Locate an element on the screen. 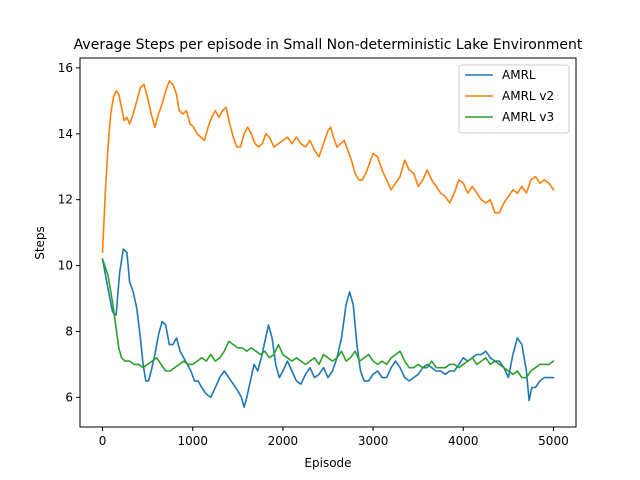 The image size is (640, 480). x-axis-label: Episode is located at coordinates (327, 463).